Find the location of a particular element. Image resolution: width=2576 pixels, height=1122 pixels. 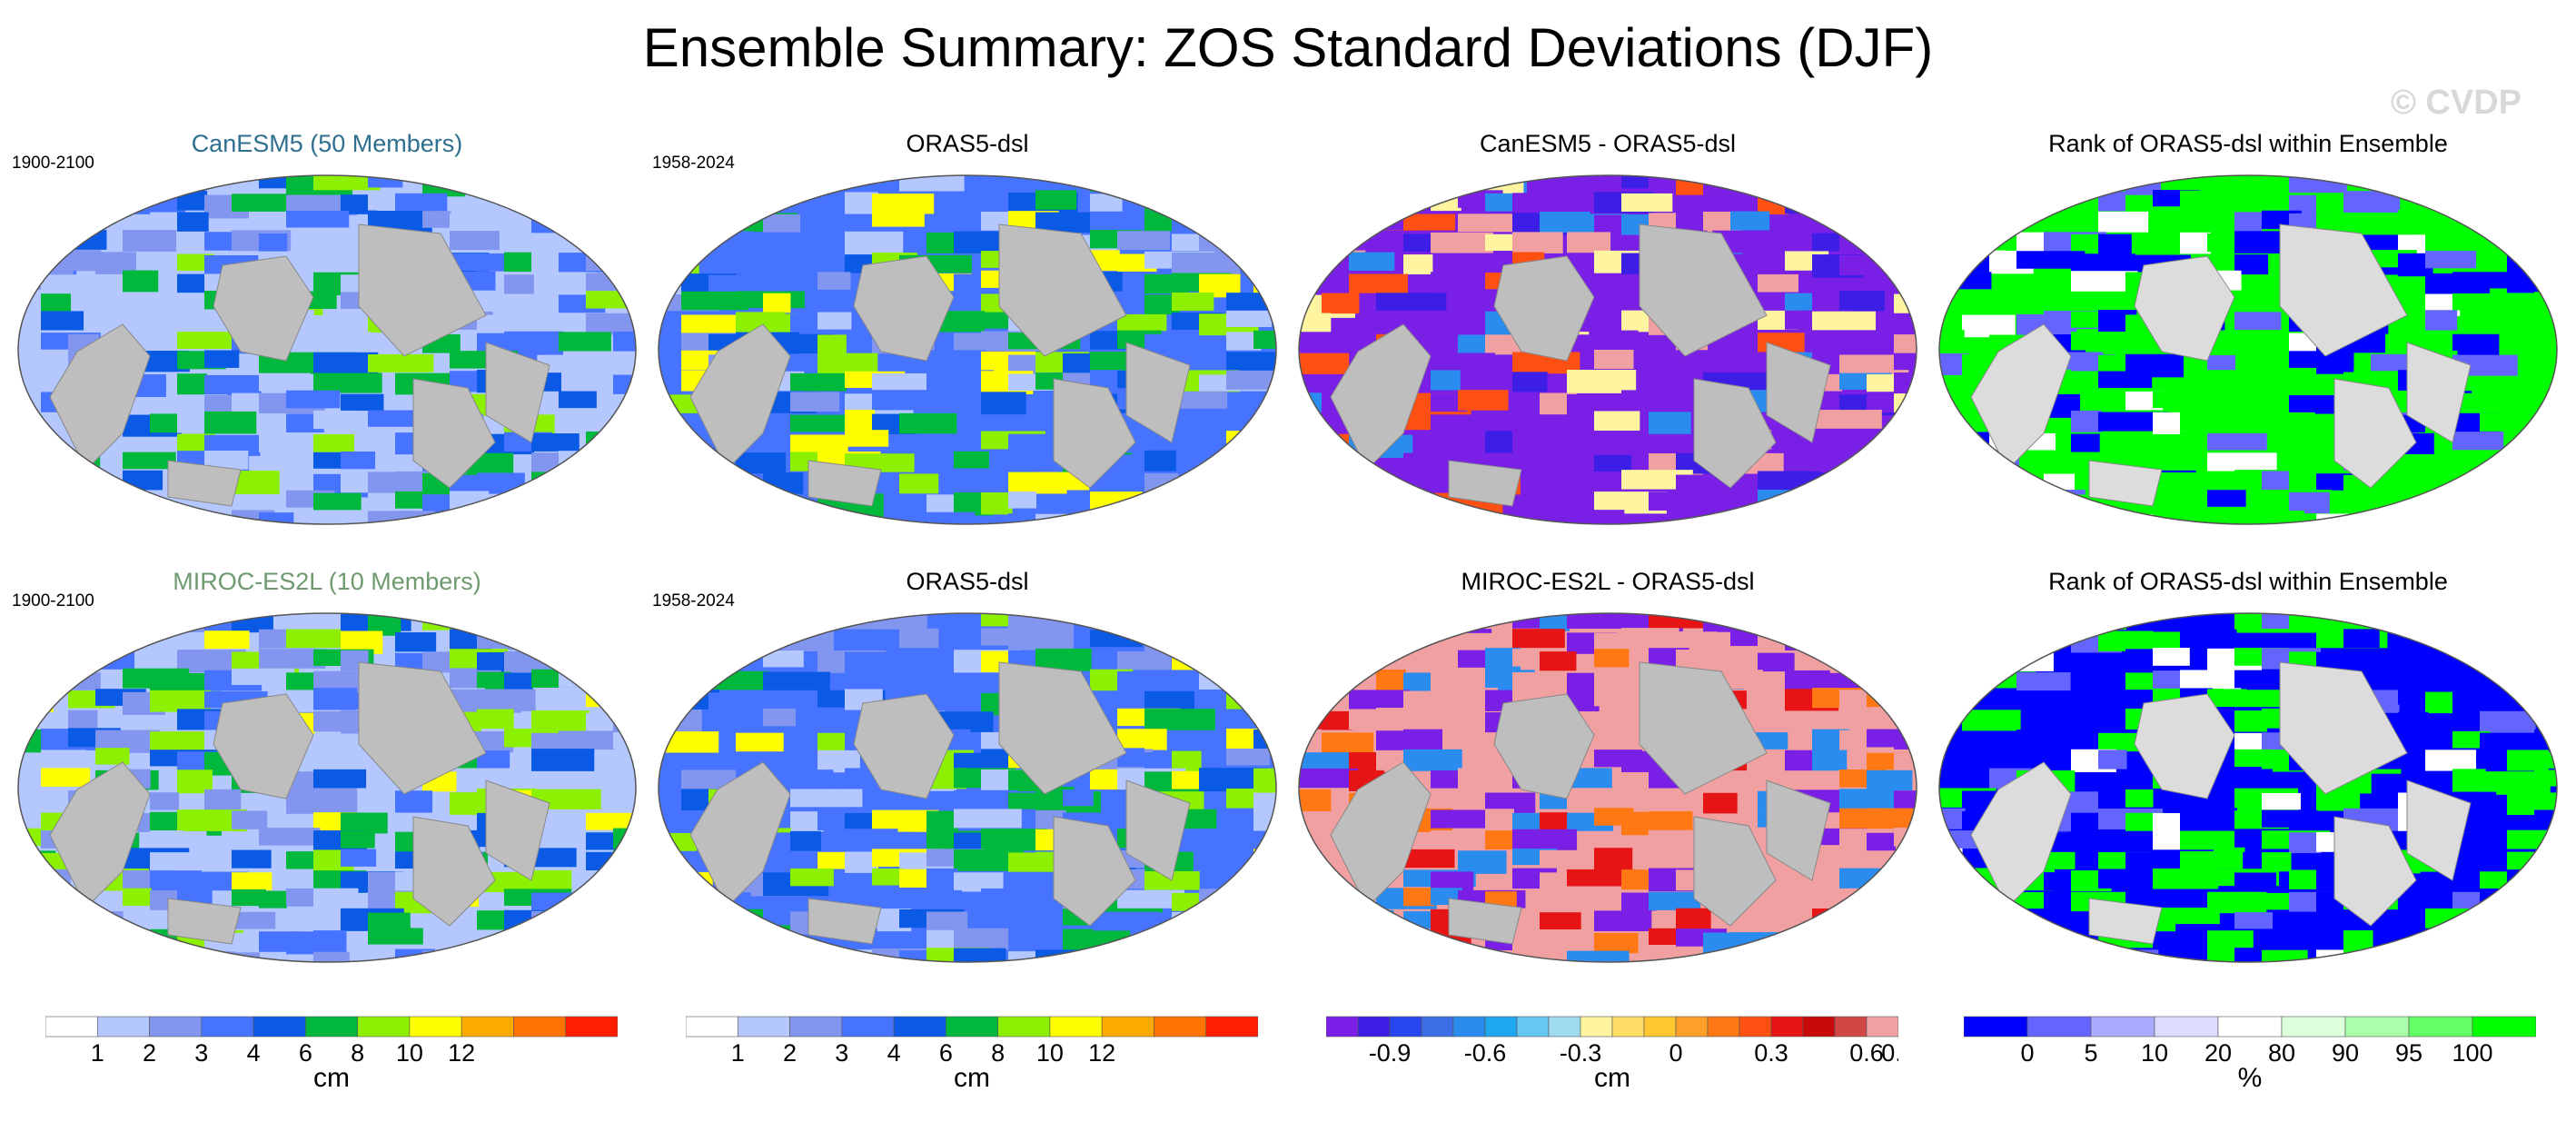

colorbar-tick-label: 6 is located at coordinates (305, 1051).